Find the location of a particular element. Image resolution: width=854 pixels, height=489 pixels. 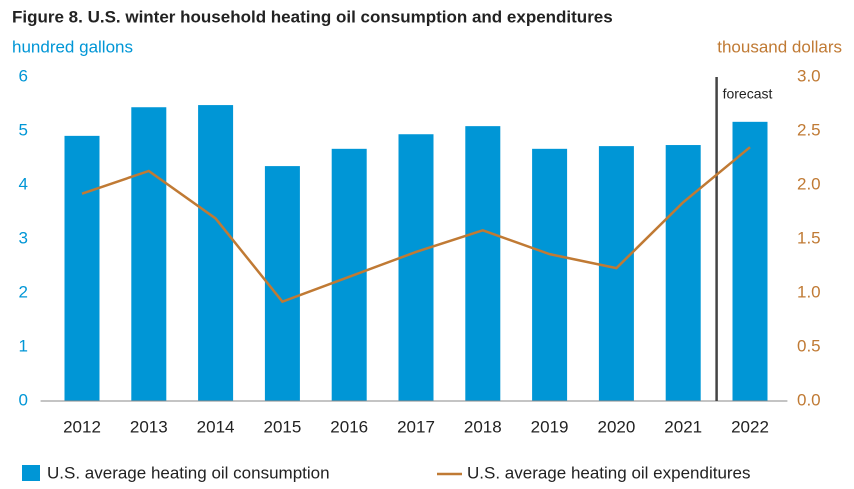

y-tick-label: 1 is located at coordinates (23, 345).